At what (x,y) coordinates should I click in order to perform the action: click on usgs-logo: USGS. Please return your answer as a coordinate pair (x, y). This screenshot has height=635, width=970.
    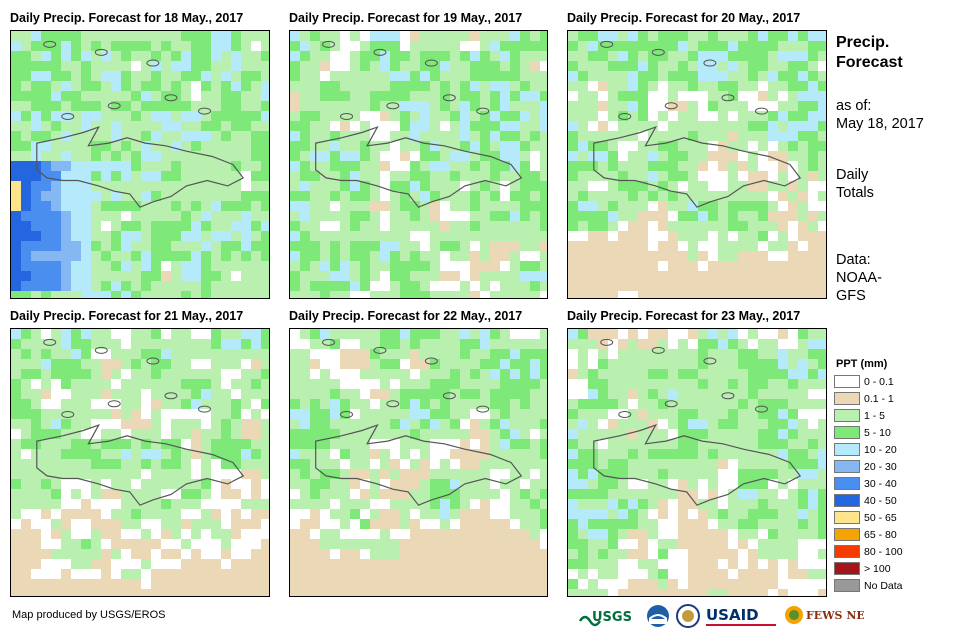
    Looking at the image, I should click on (605, 618).